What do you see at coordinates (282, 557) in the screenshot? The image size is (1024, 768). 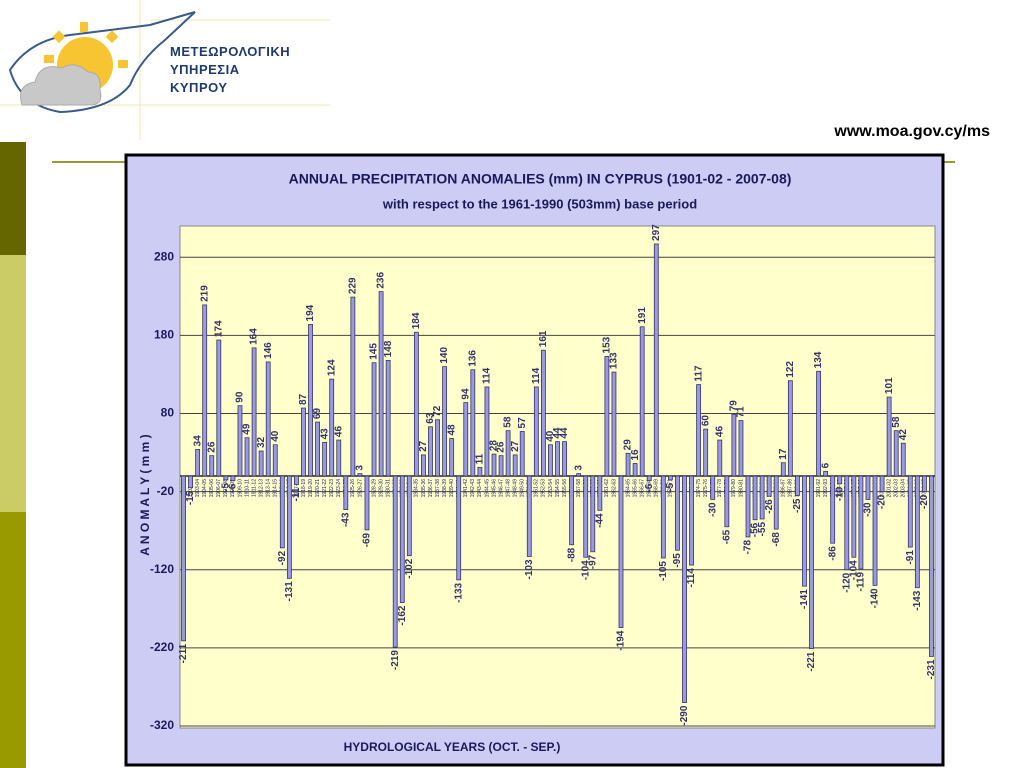 I see `value-label: -92` at bounding box center [282, 557].